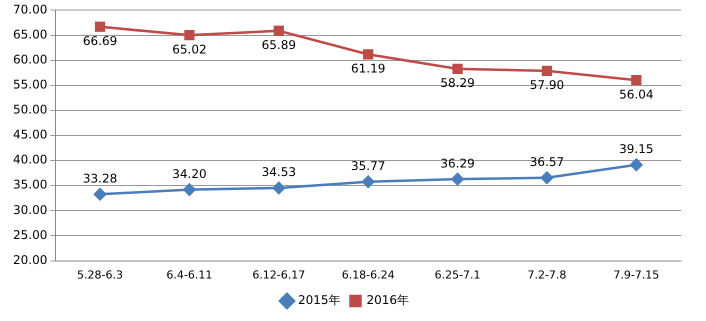 The width and height of the screenshot is (706, 321). What do you see at coordinates (457, 275) in the screenshot?
I see `x-tick-label: 6.25-7.1` at bounding box center [457, 275].